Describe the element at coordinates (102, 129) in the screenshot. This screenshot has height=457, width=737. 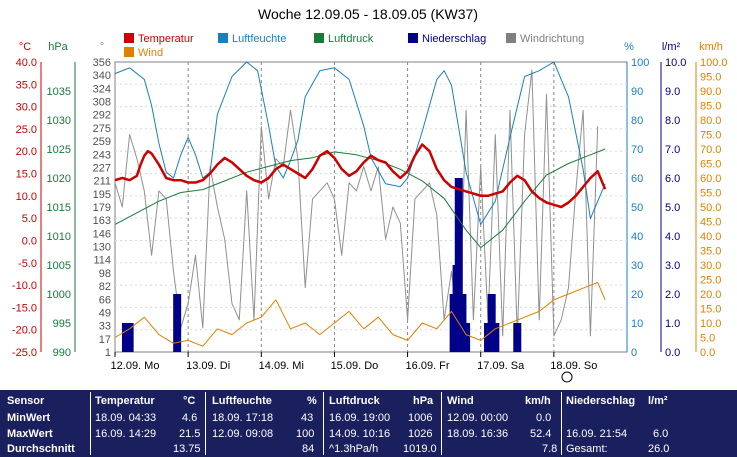
I see `direction-tick-5: 275` at that location.